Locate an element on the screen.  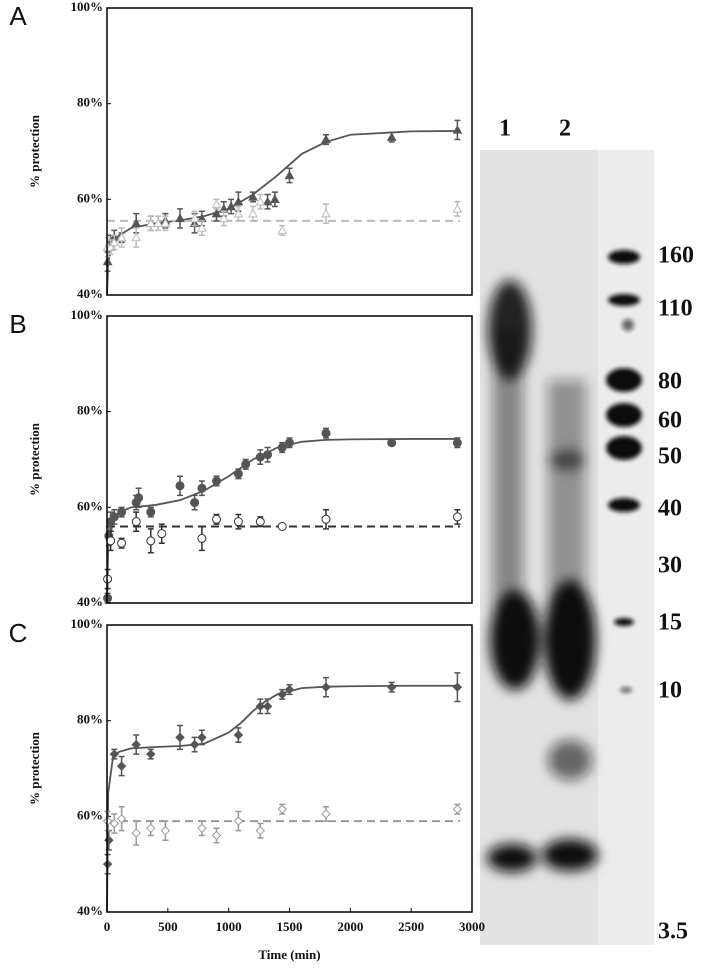
x-tick-label: 3000 is located at coordinates (472, 926).